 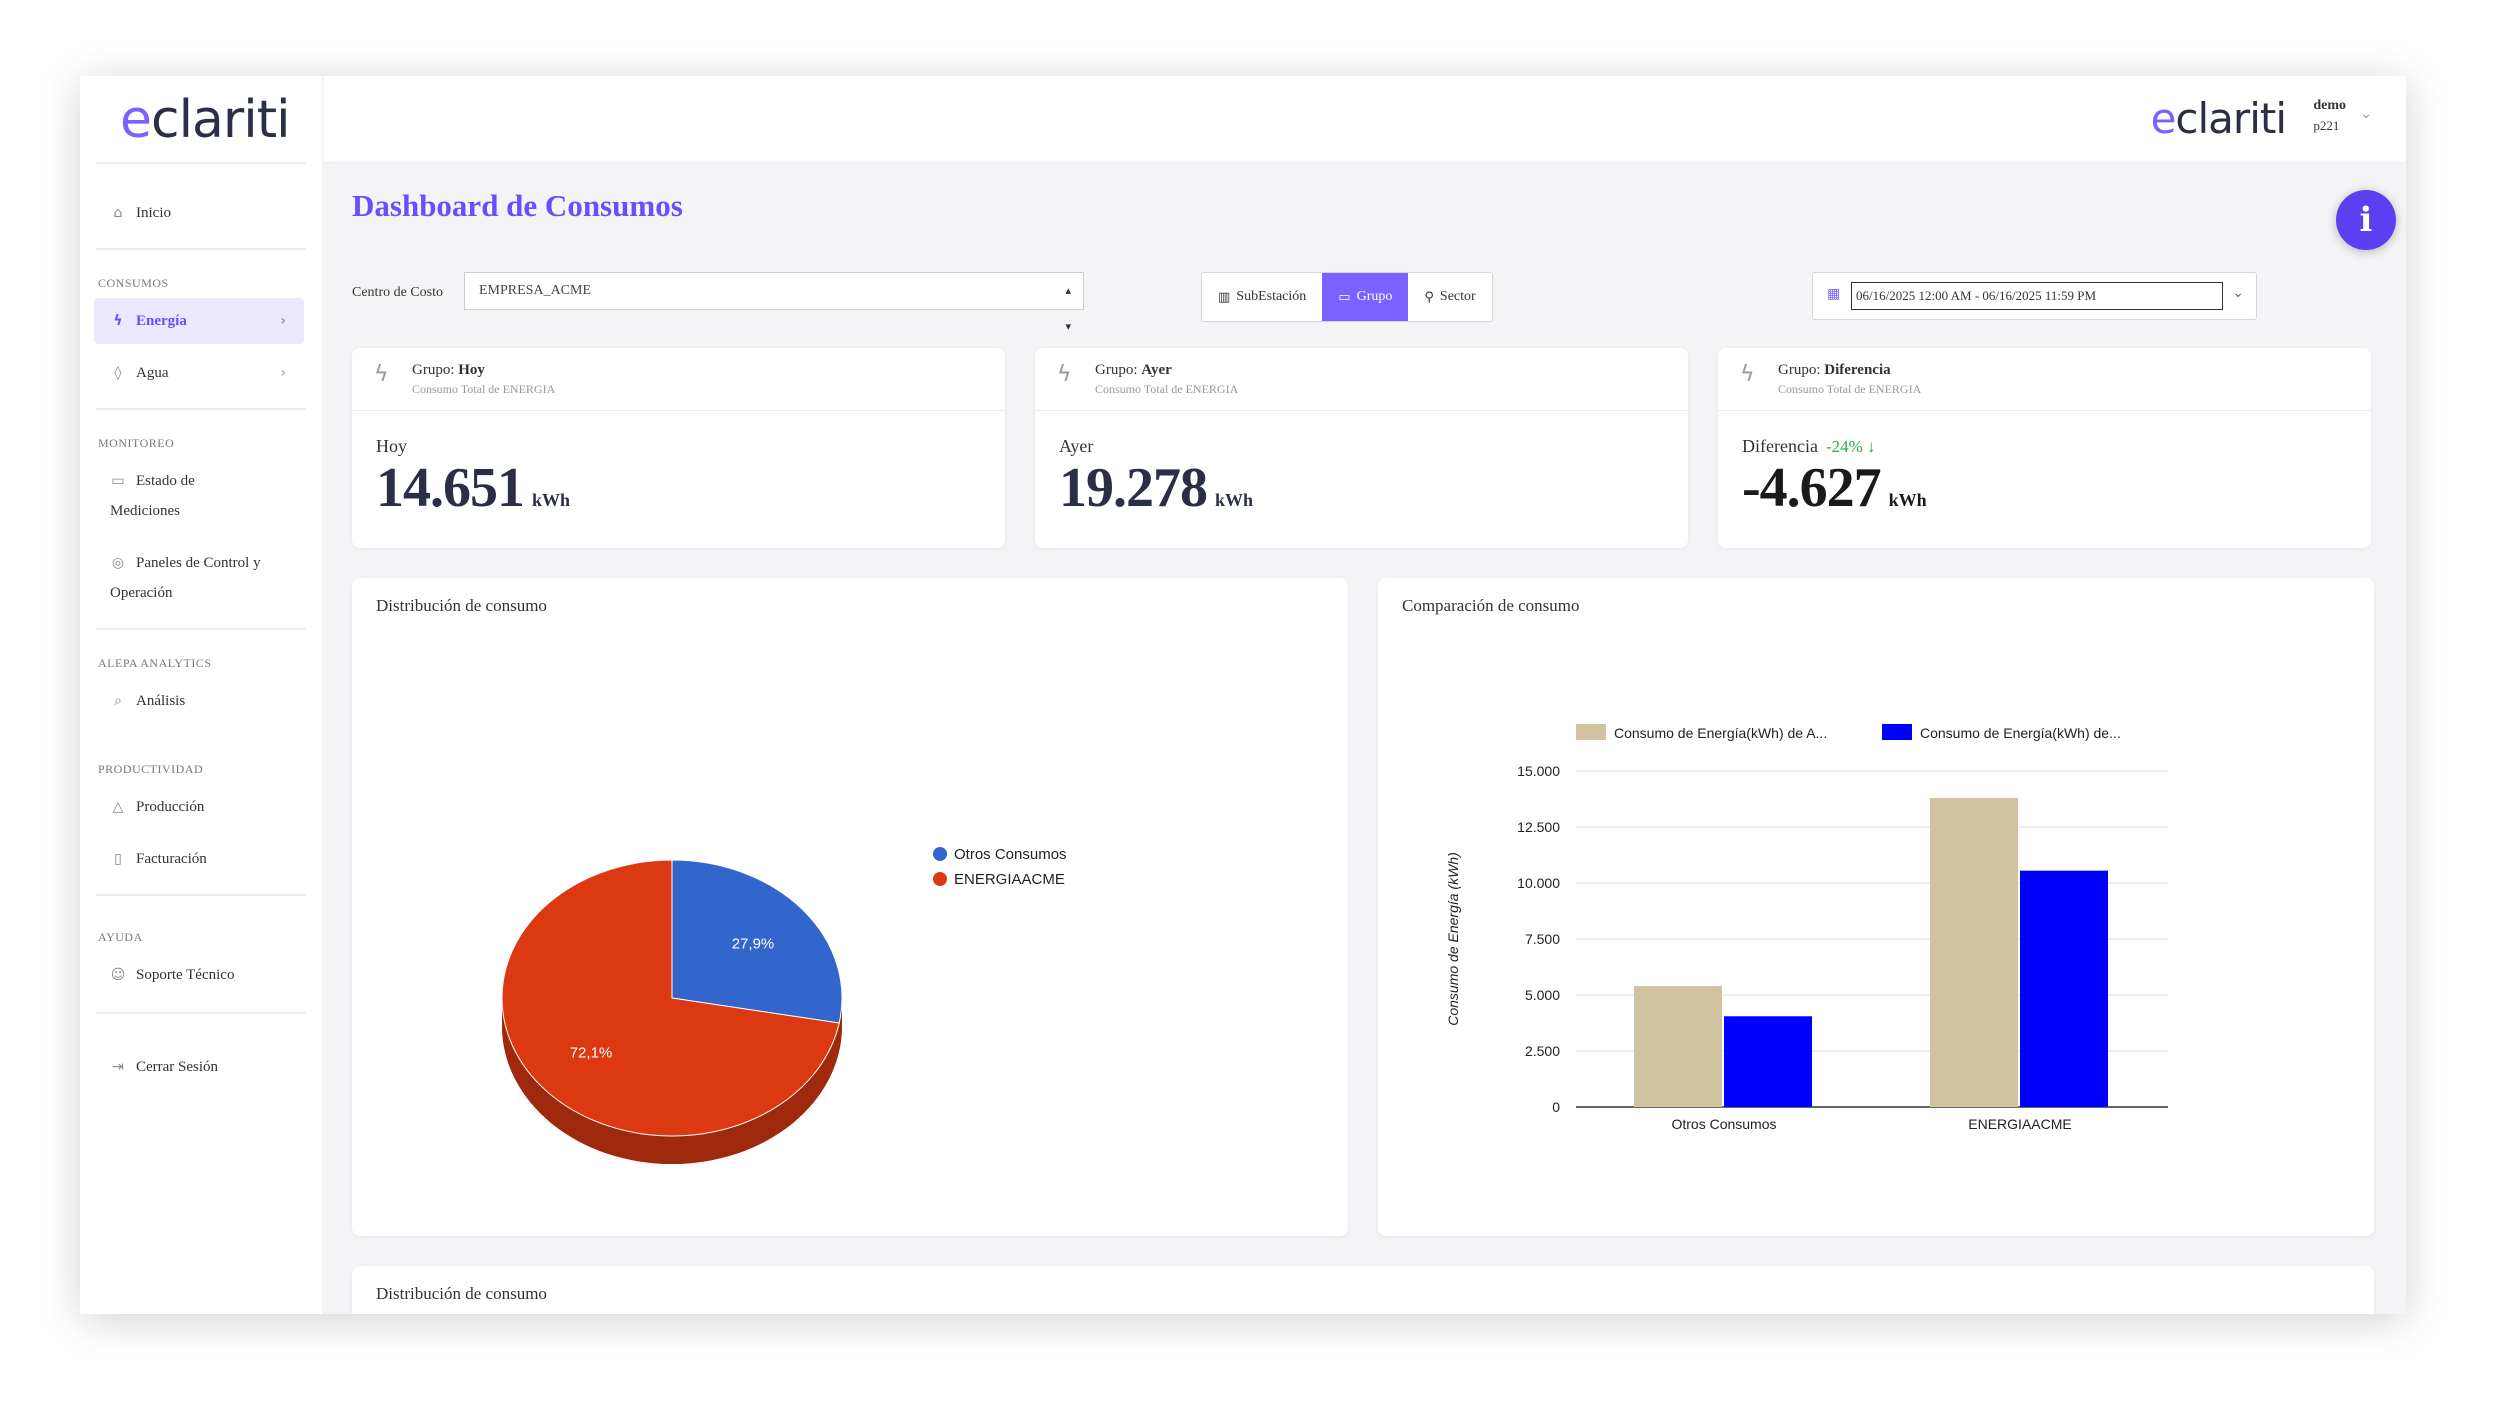 What do you see at coordinates (1542, 939) in the screenshot?
I see `y-tick-label: 7.500` at bounding box center [1542, 939].